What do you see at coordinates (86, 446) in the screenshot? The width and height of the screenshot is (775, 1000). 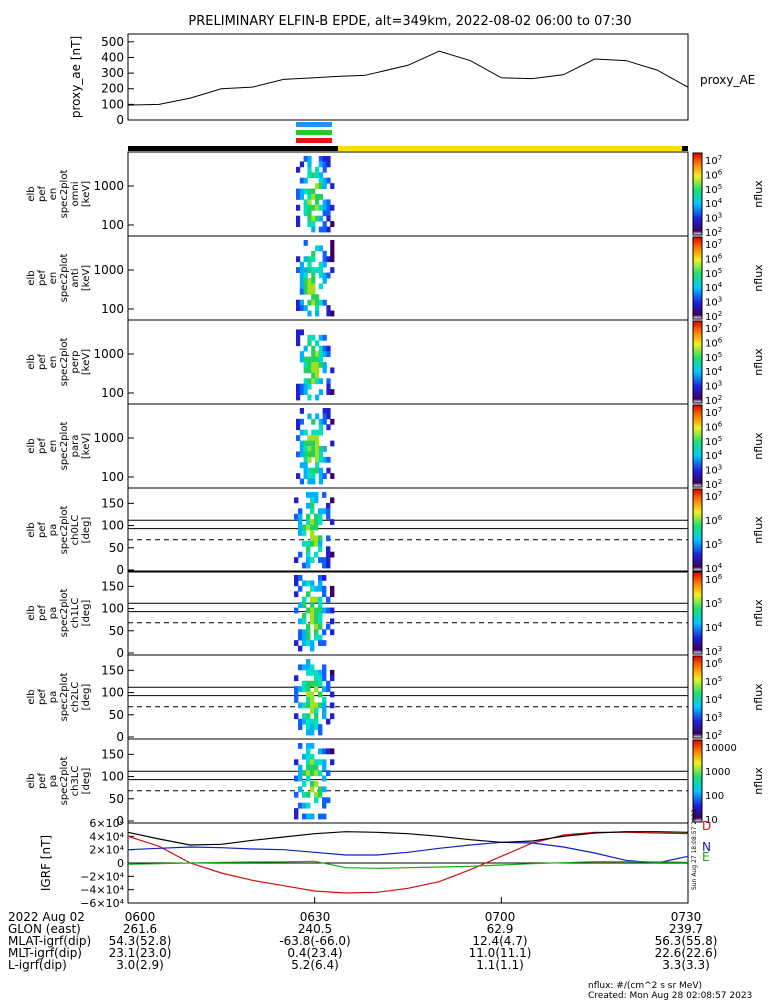 I see `panel-ylabel-line: [keV]` at bounding box center [86, 446].